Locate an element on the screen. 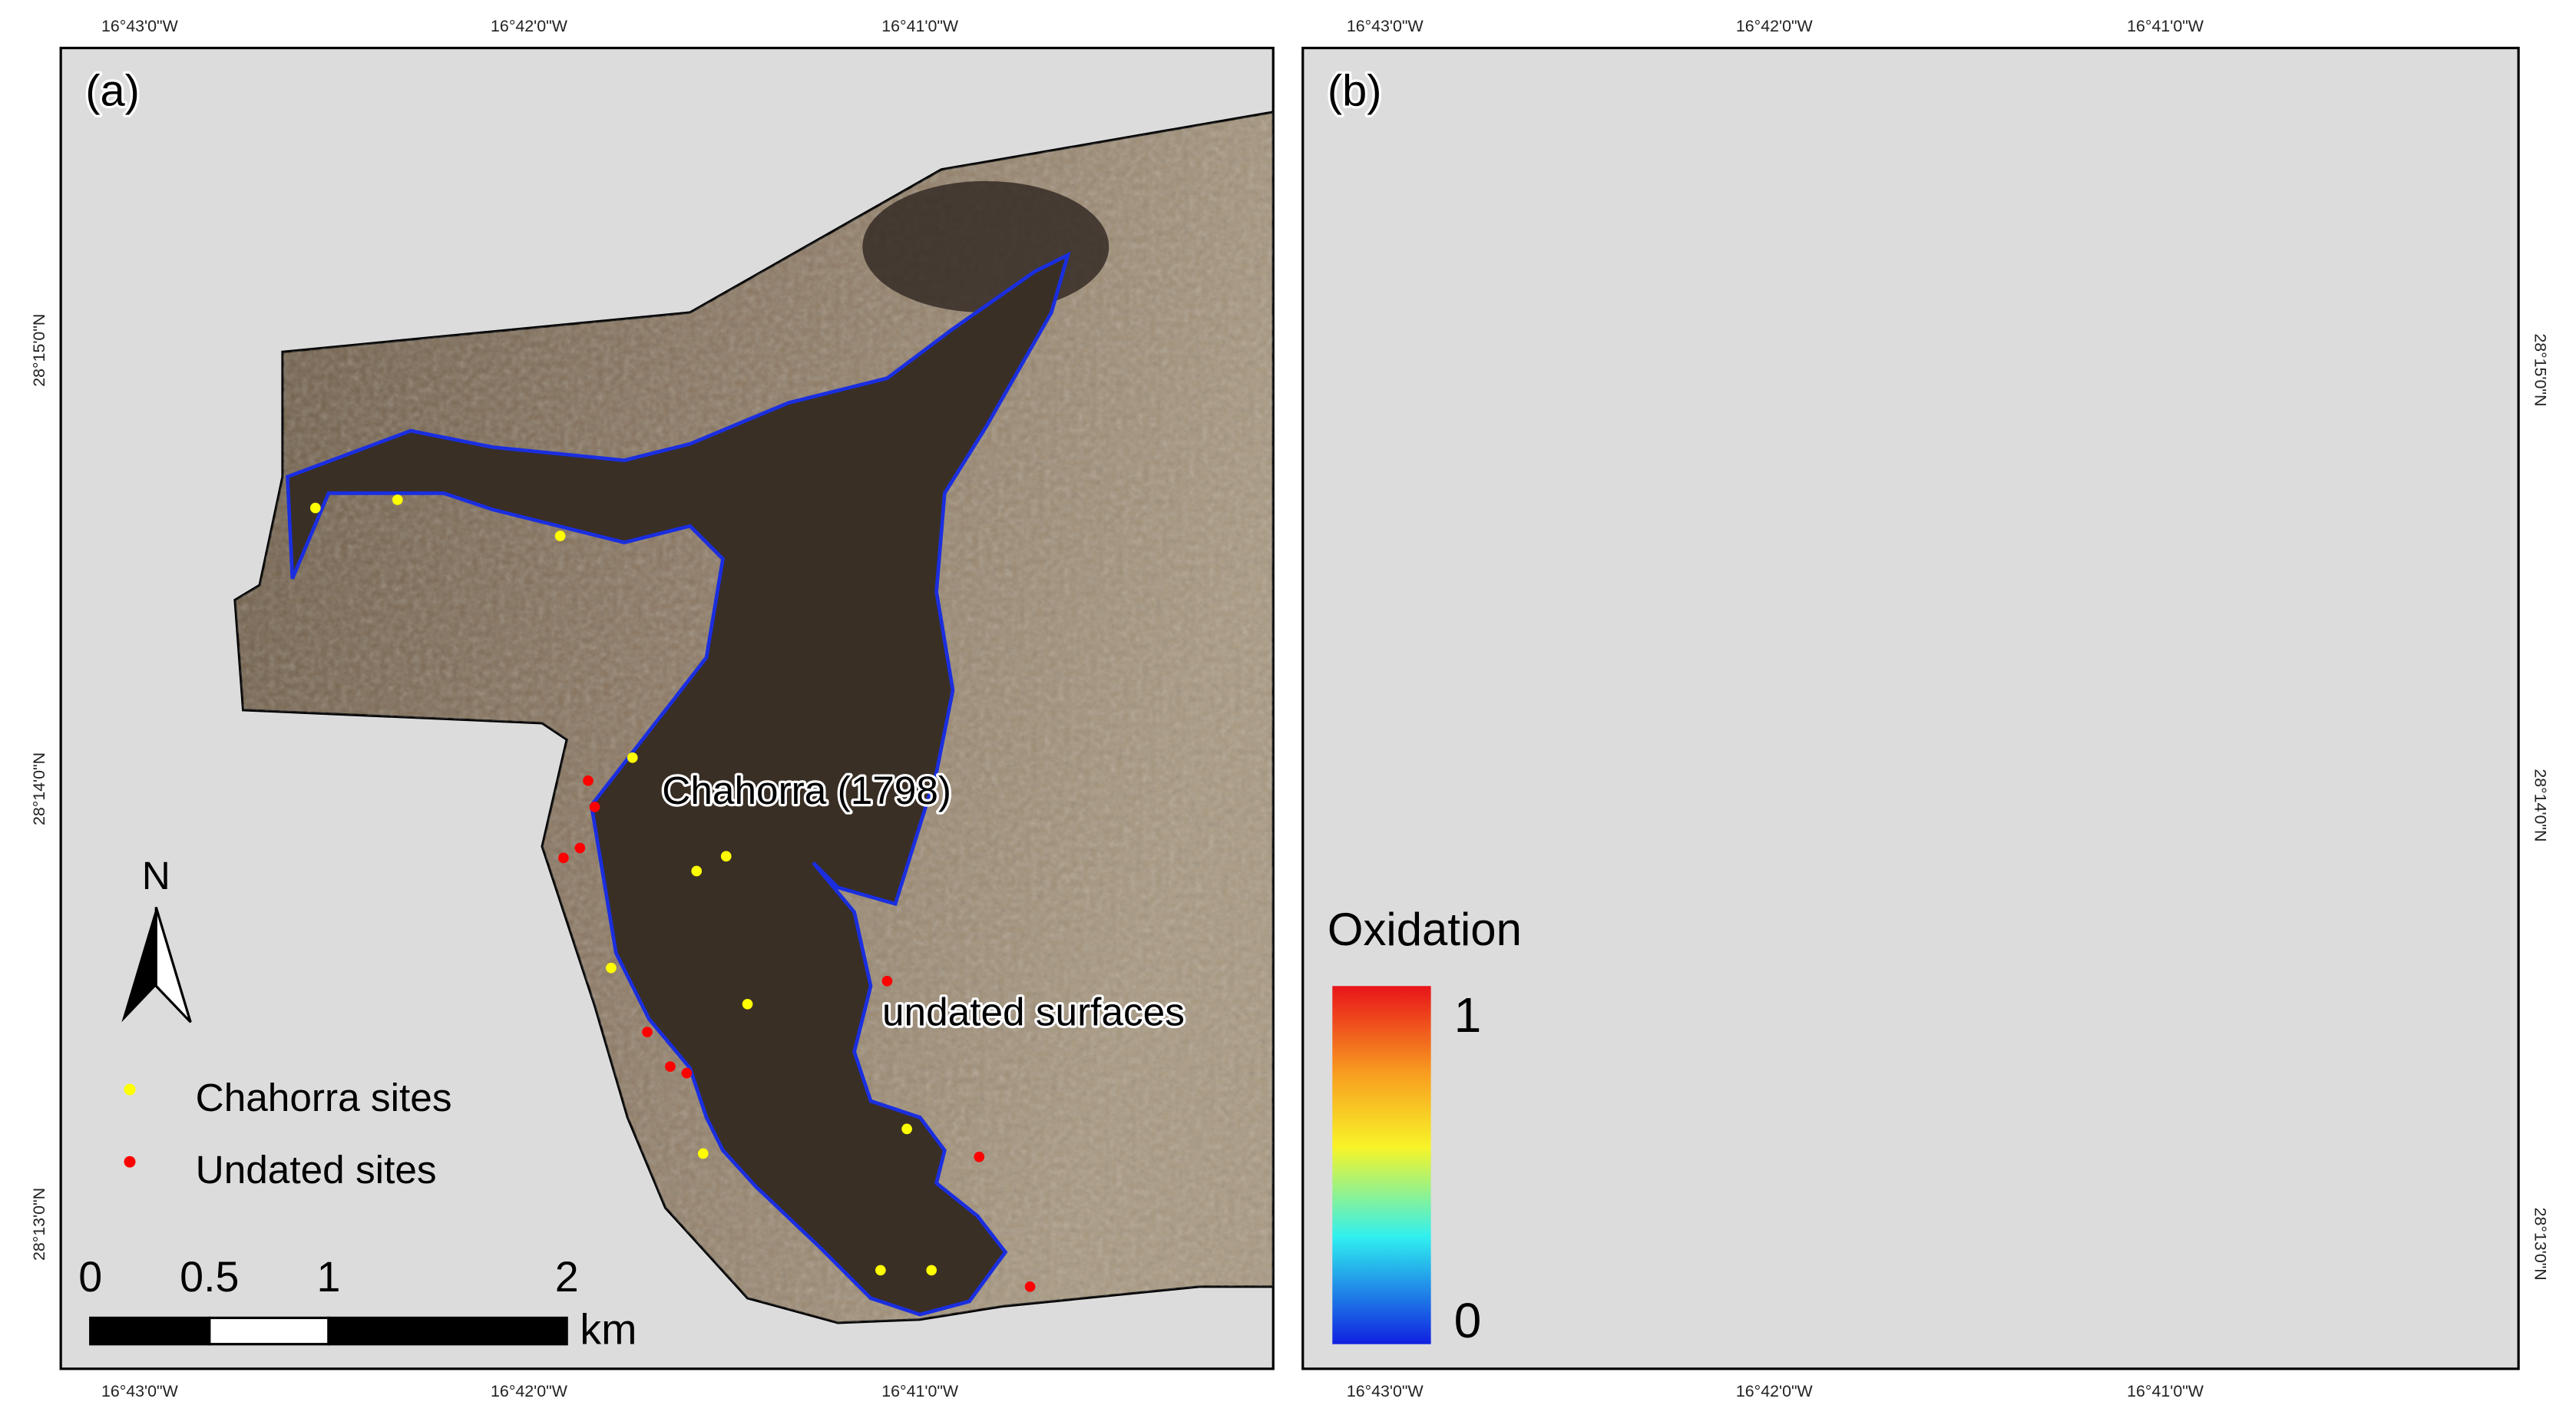 Image resolution: width=2576 pixels, height=1425 pixels. scale-label: 1 is located at coordinates (328, 1277).